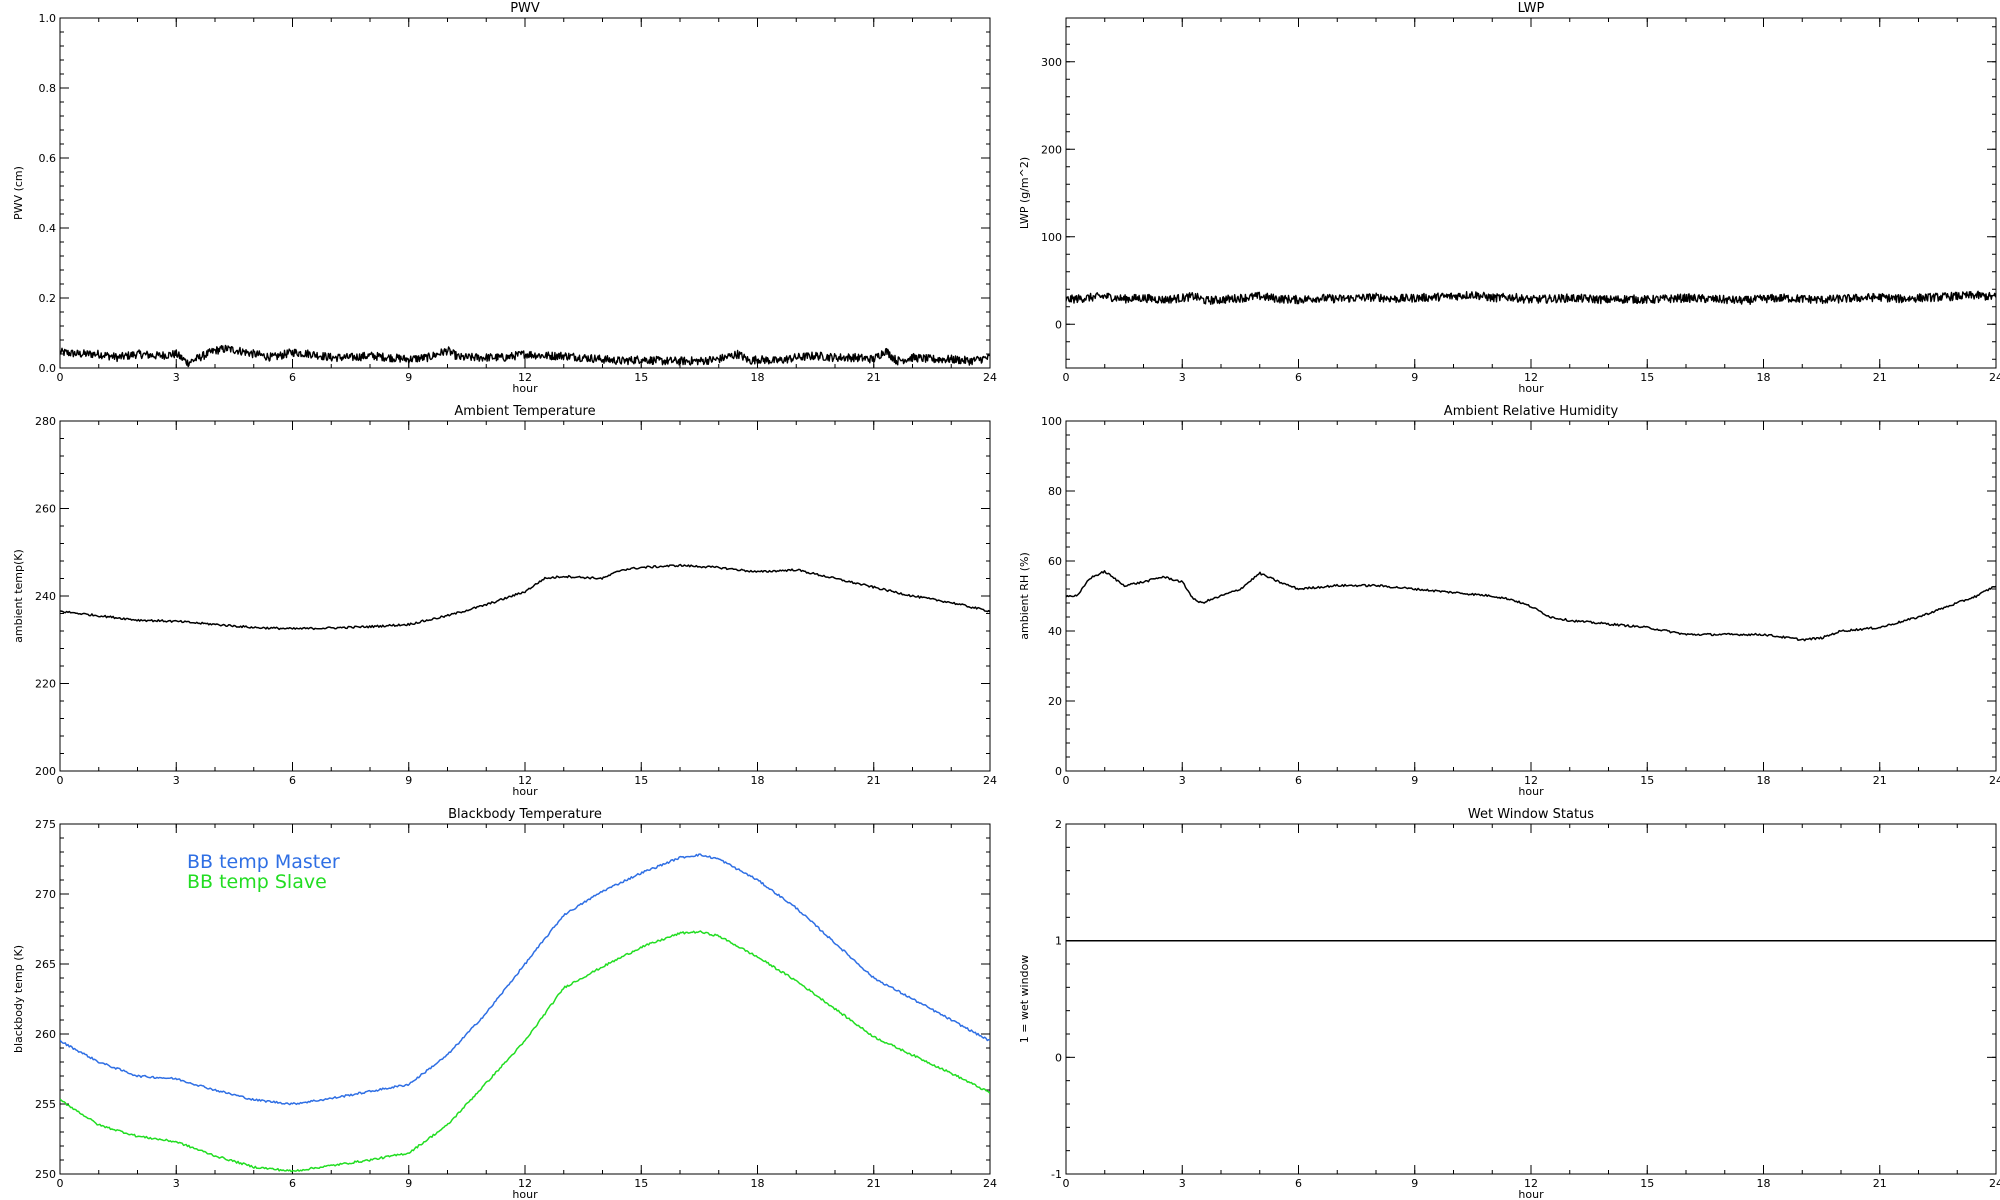 This screenshot has height=1200, width=2000. What do you see at coordinates (1531, 411) in the screenshot?
I see `chart-title: Ambient Relative Humidity` at bounding box center [1531, 411].